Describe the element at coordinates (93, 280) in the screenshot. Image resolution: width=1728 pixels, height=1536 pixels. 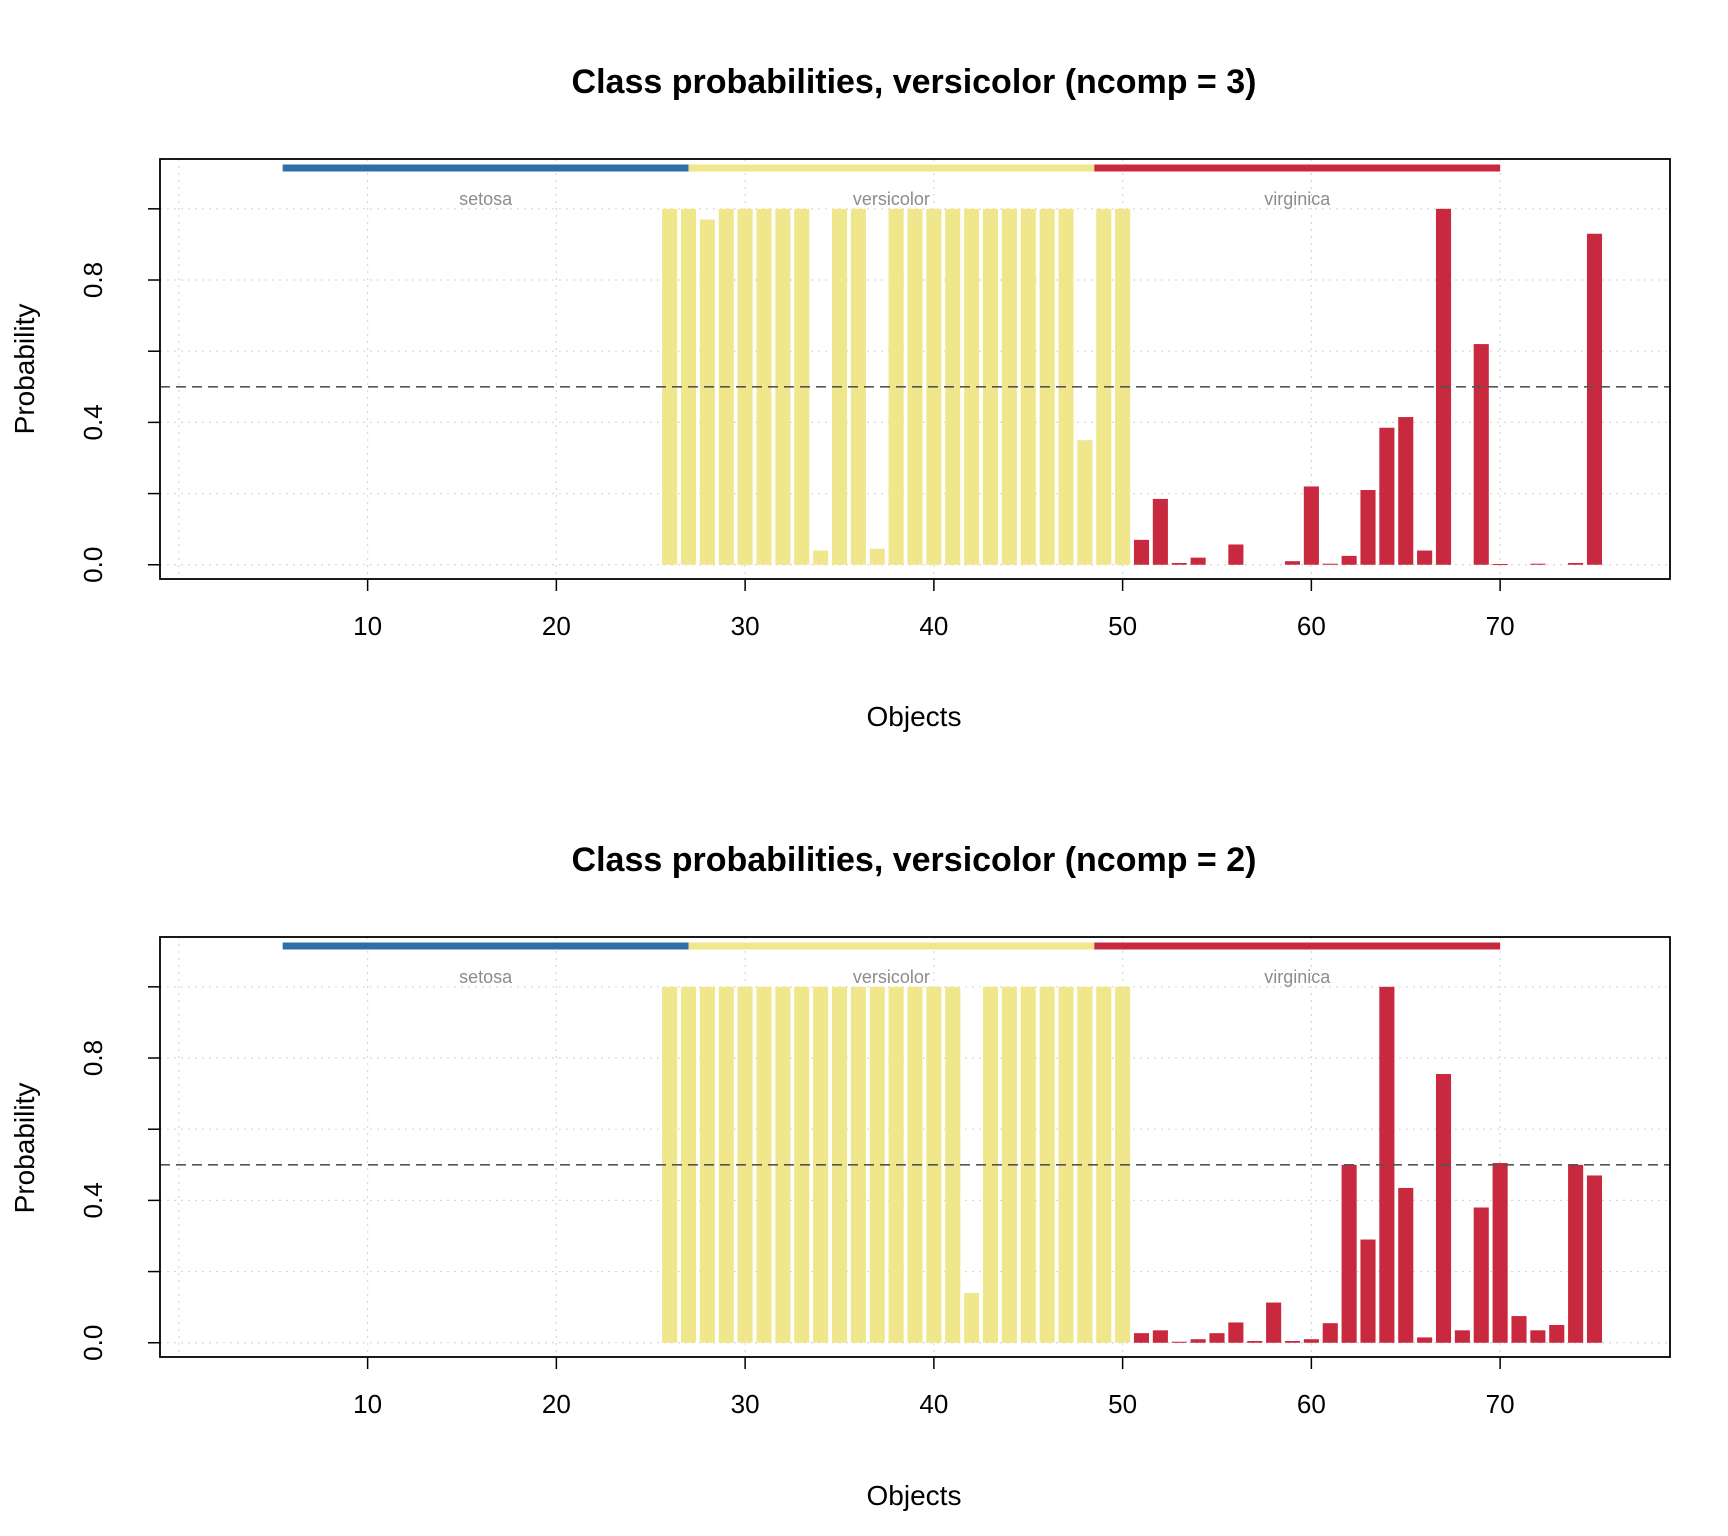
I see `y-tick-label: 0.8` at that location.